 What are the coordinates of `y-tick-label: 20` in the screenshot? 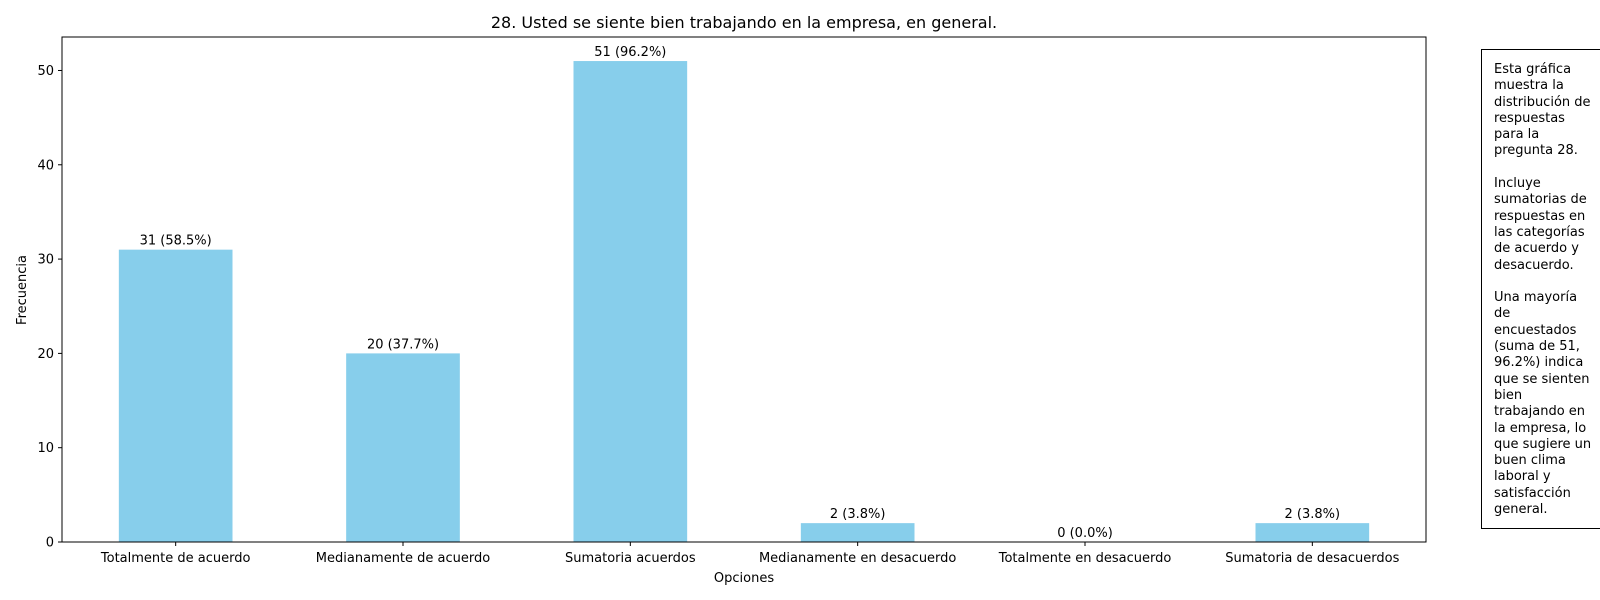 It's located at (45, 354).